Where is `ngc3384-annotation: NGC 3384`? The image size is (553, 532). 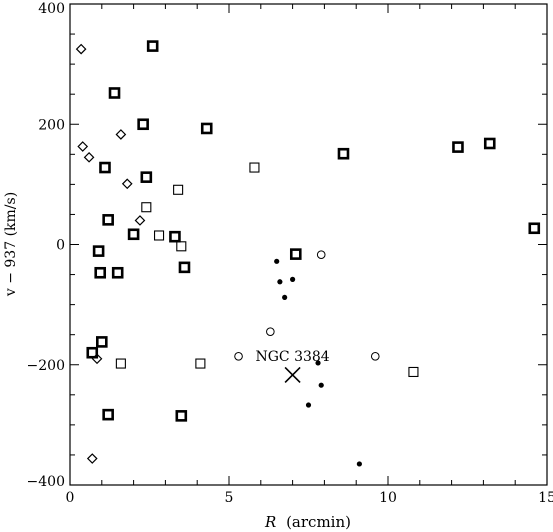
ngc3384-annotation: NGC 3384 is located at coordinates (292, 366).